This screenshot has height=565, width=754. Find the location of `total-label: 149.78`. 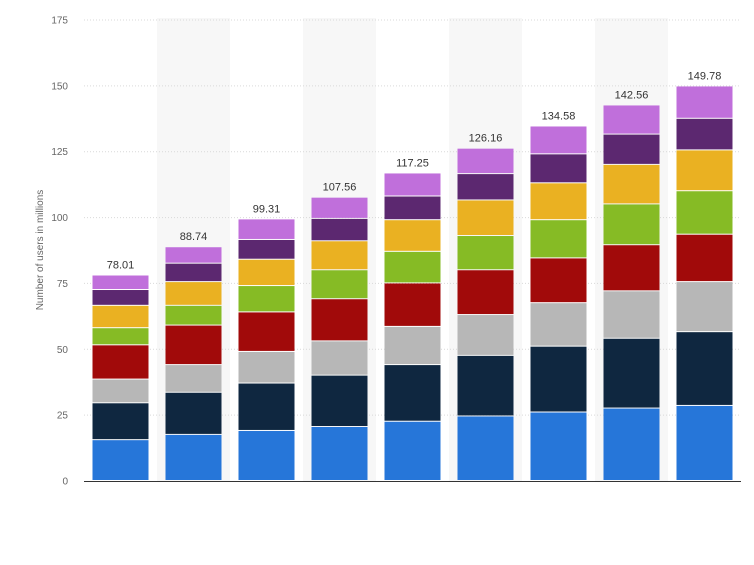

total-label: 149.78 is located at coordinates (705, 76).